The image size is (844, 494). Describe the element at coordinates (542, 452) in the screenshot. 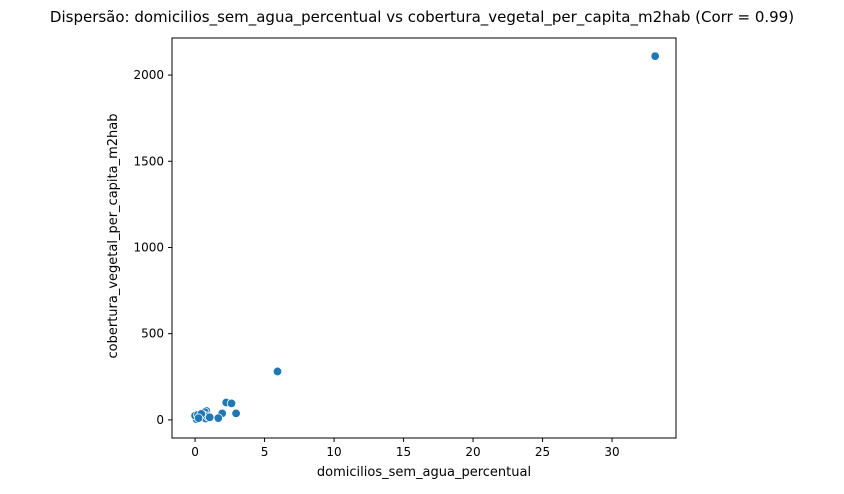

I see `x-tick-label: 25` at that location.